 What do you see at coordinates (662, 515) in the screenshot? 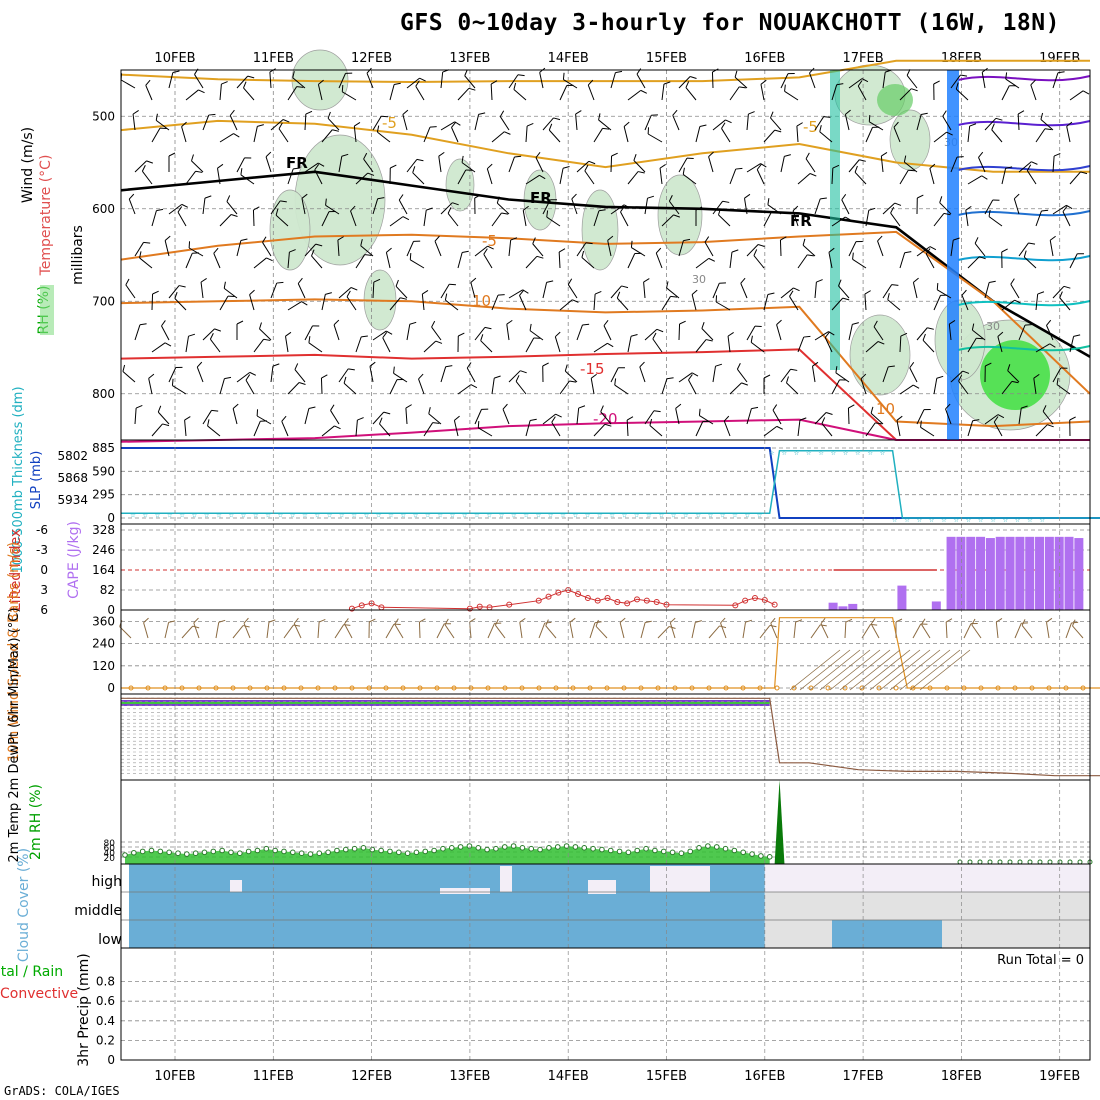
I see `thickness-marker: ☆` at bounding box center [662, 515].